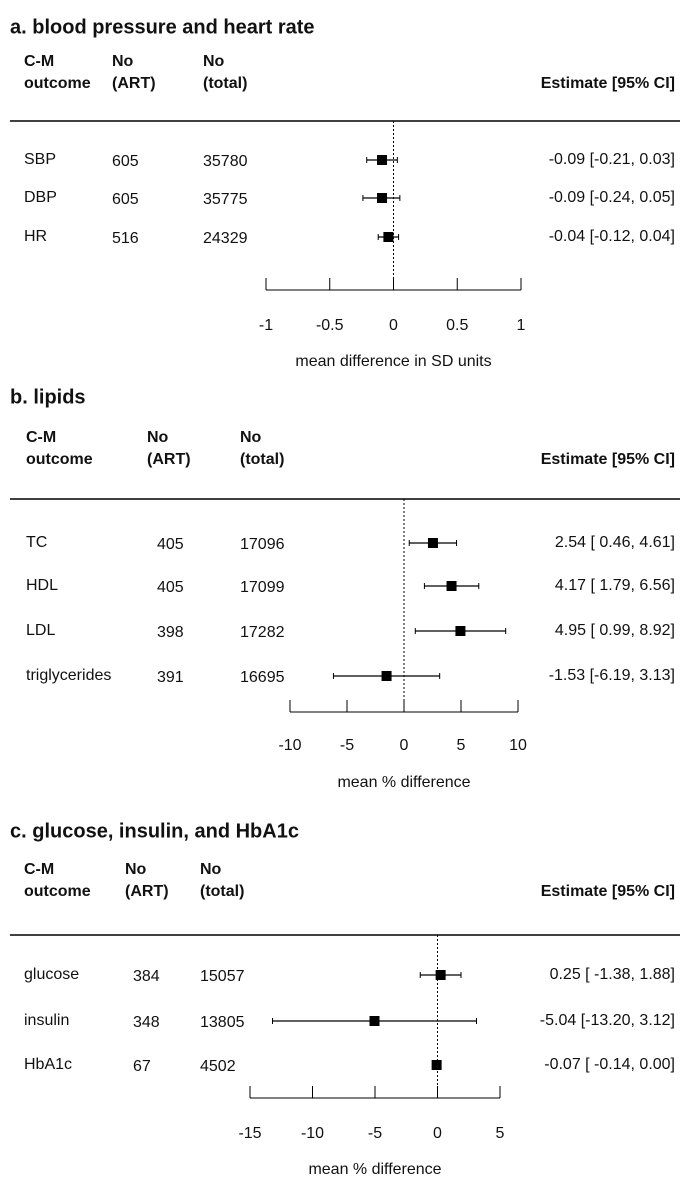 The width and height of the screenshot is (680, 1178). I want to click on n-total: 17099, so click(262, 587).